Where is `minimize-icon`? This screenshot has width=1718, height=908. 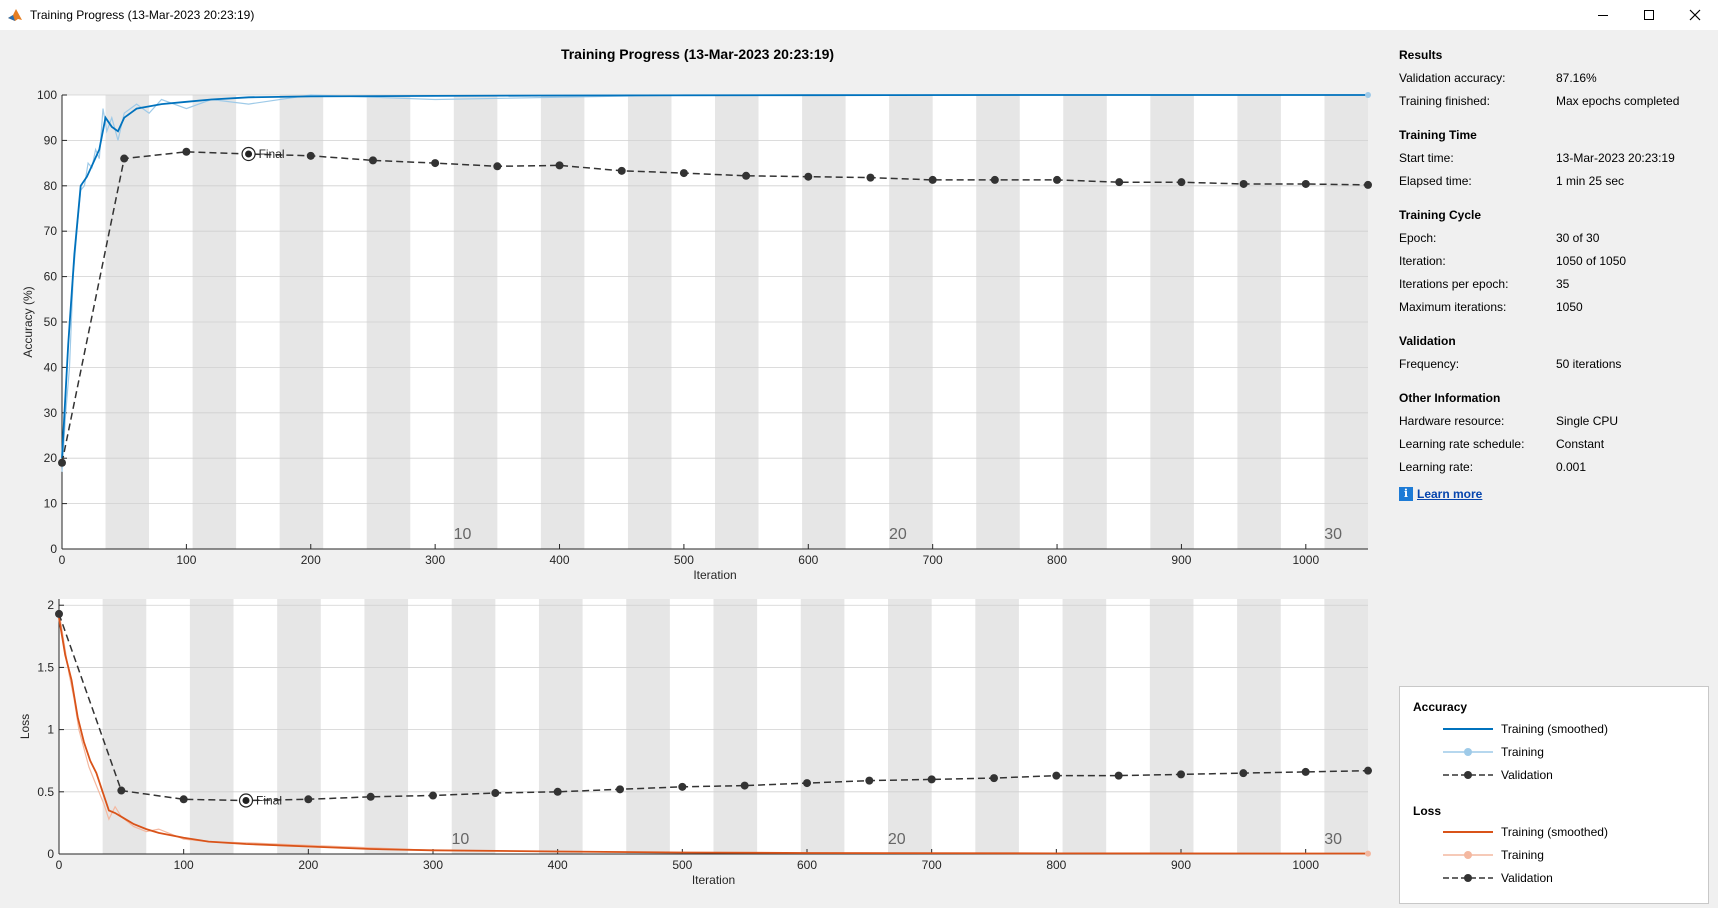
minimize-icon is located at coordinates (1603, 15).